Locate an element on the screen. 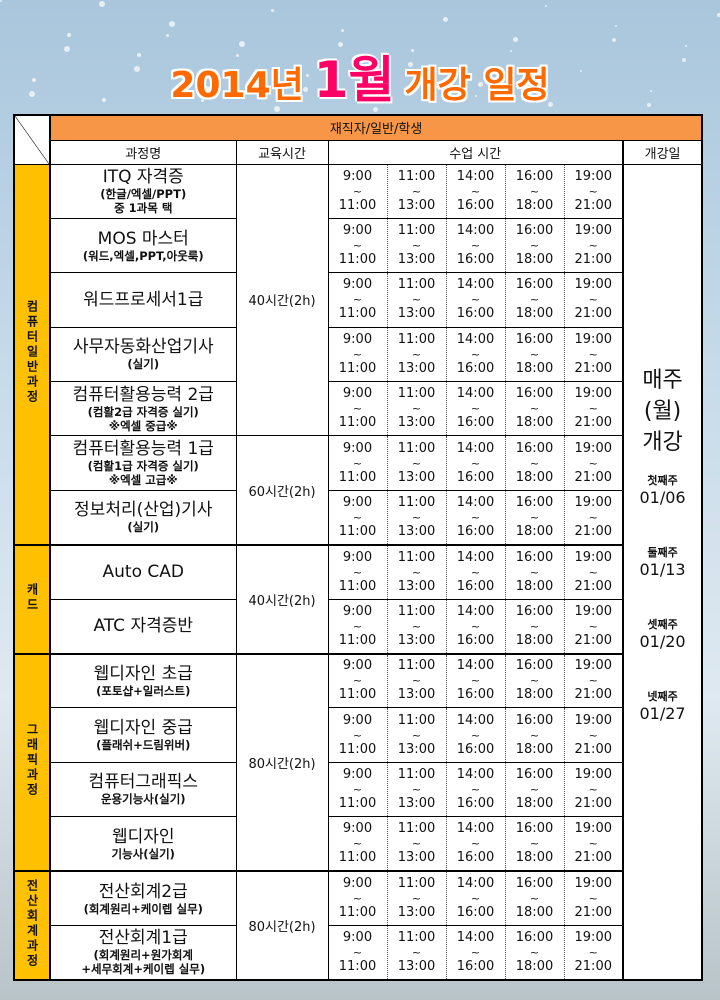 The height and width of the screenshot is (1000, 720). time-slot: 11:00 ~13:00 is located at coordinates (416, 463).